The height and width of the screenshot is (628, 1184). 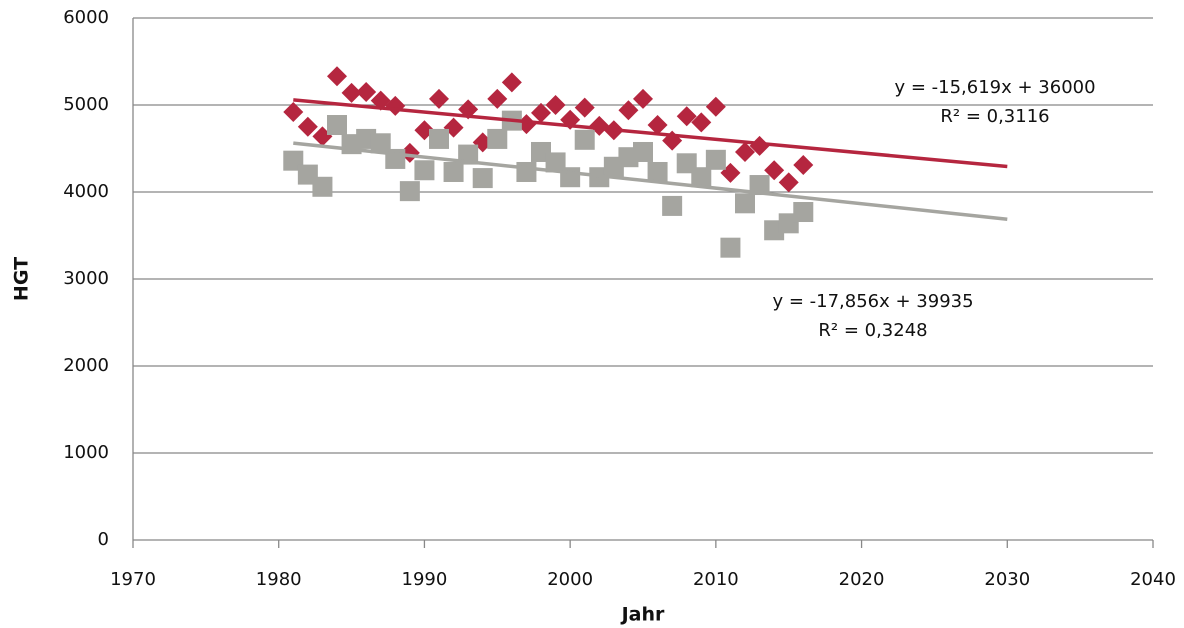 I want to click on x-tick-label: 2040, so click(x=1153, y=579).